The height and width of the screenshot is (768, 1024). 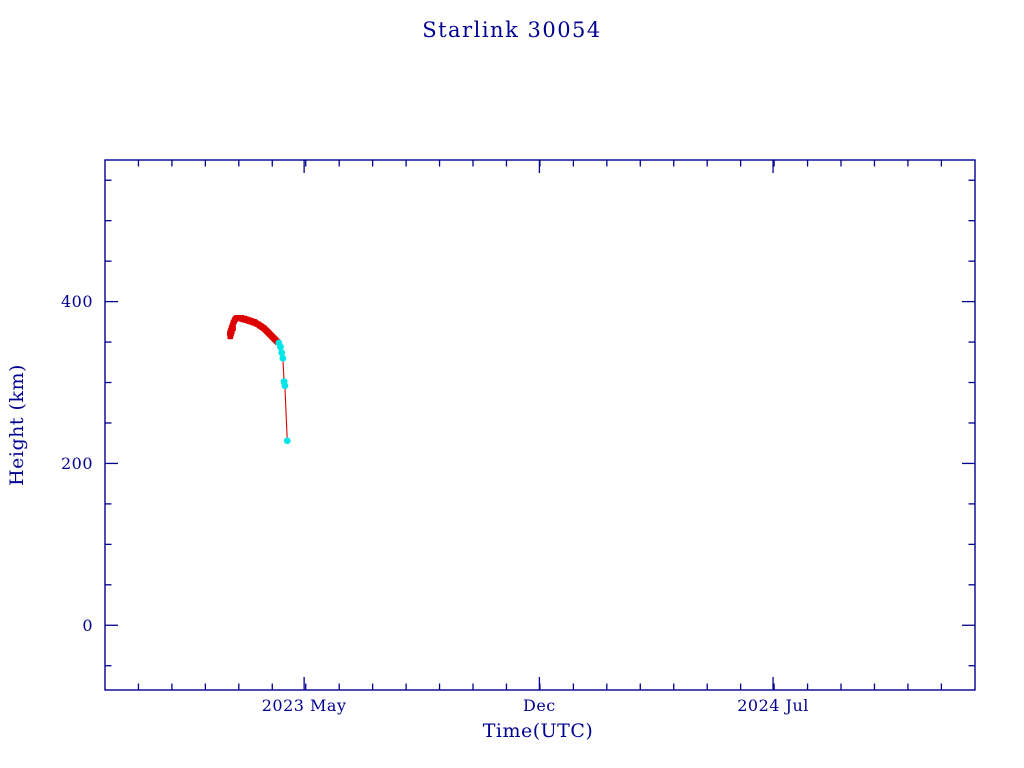 I want to click on y-axis-label: Height (km), so click(x=17, y=425).